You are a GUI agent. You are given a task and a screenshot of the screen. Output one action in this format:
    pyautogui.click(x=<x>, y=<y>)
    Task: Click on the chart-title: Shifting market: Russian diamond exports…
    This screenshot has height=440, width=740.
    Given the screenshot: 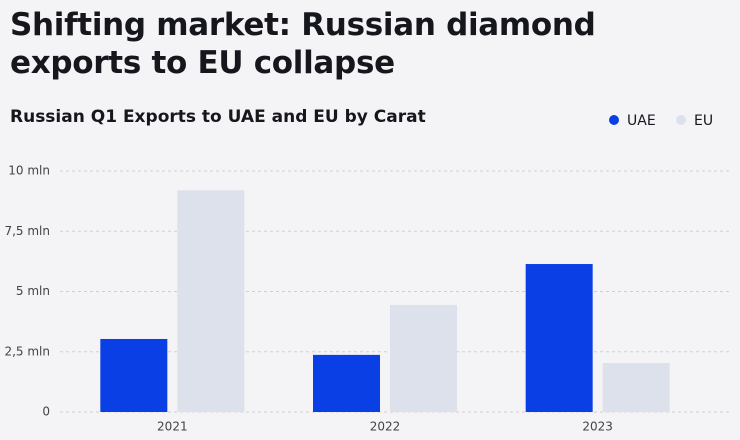 What is the action you would take?
    pyautogui.click(x=303, y=44)
    